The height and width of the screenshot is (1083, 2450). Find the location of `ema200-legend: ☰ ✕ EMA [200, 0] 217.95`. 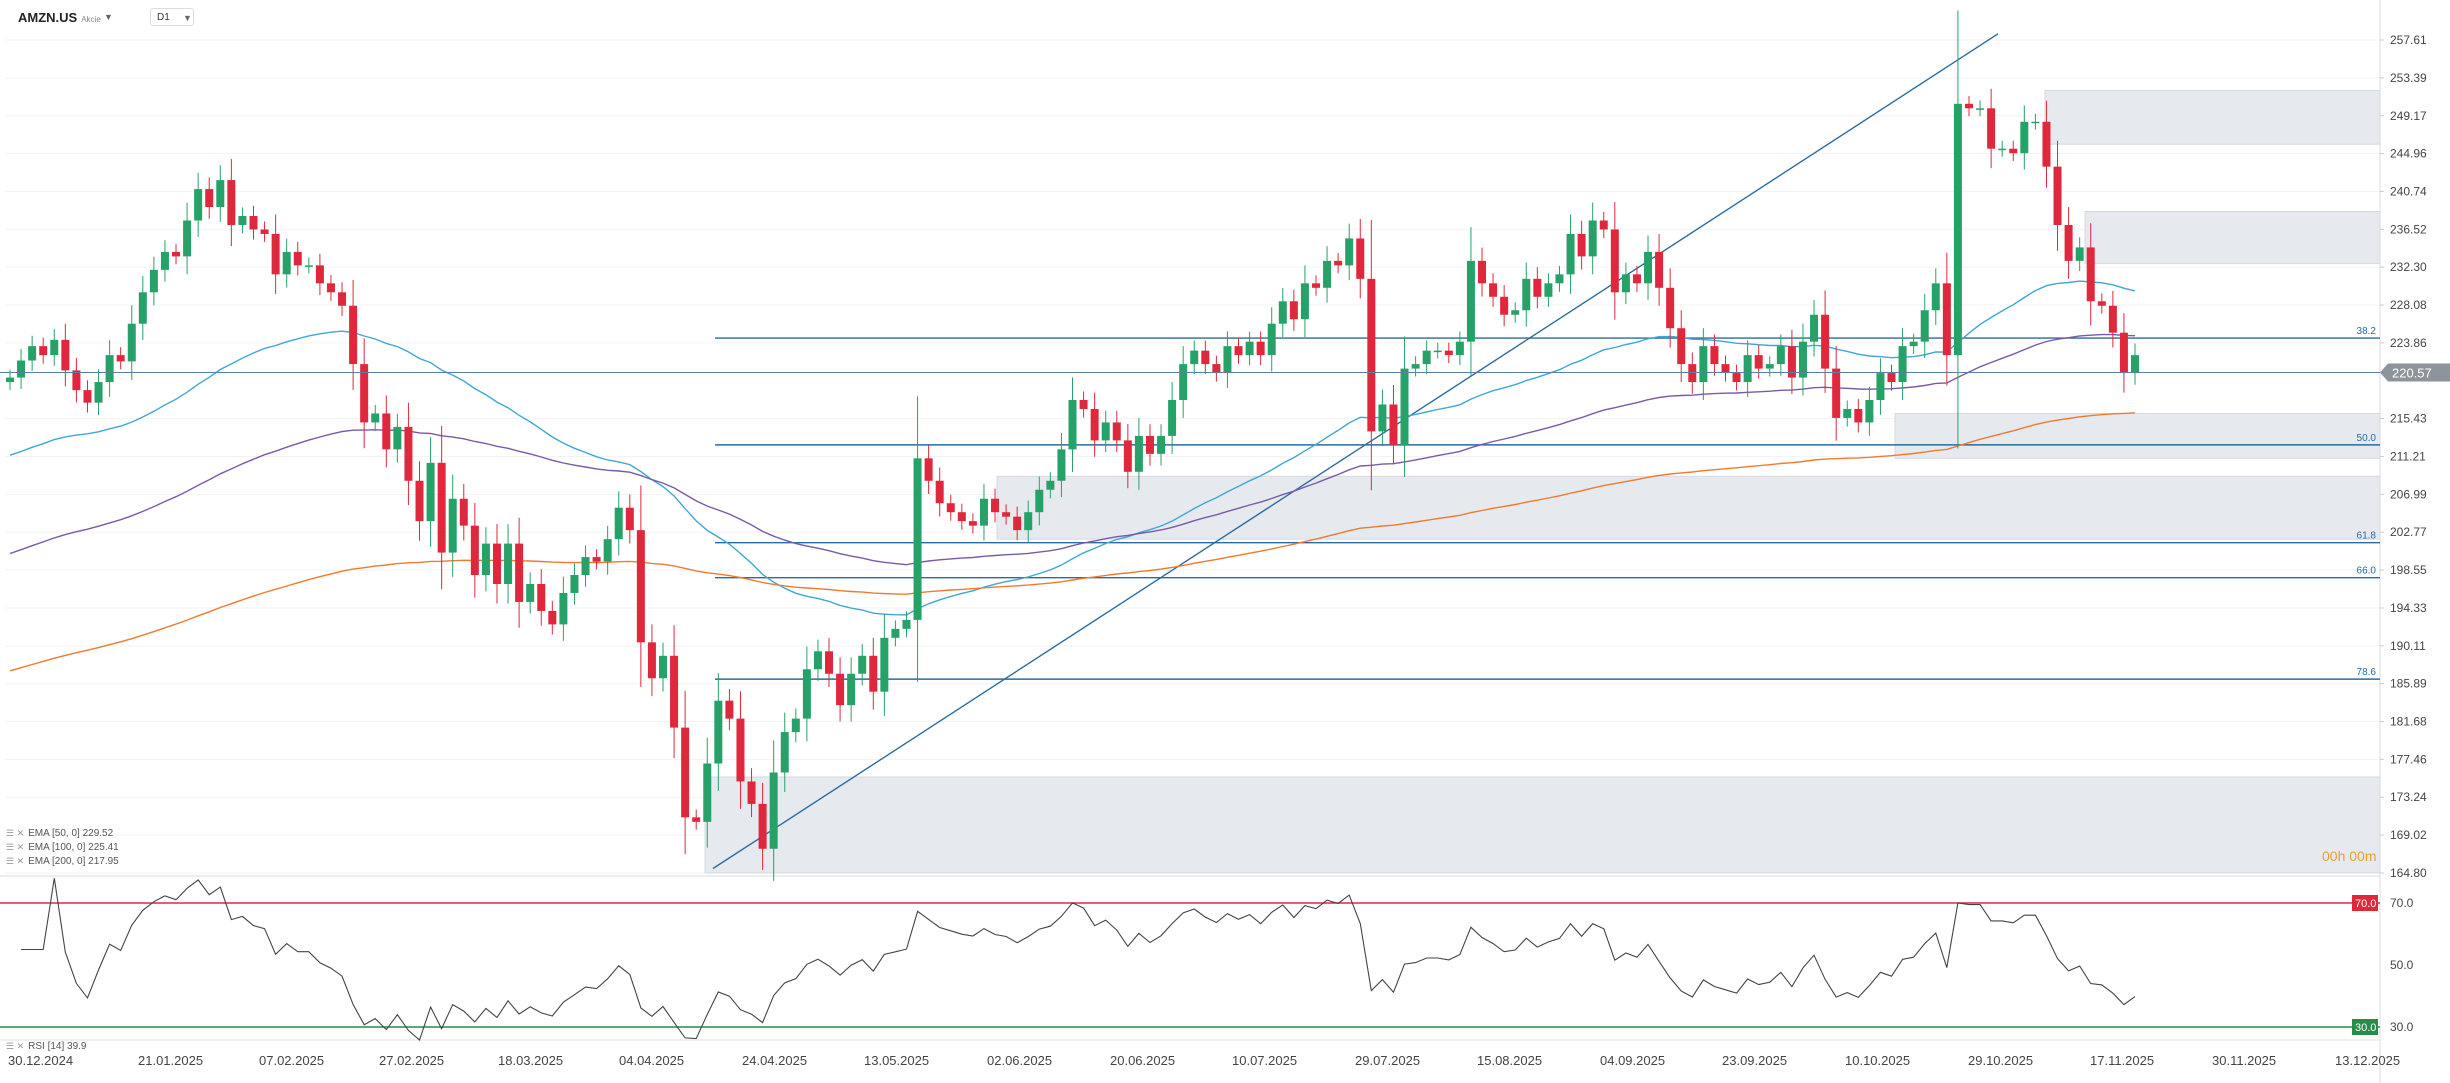

ema200-legend: ☰ ✕ EMA [200, 0] 217.95 is located at coordinates (62, 861).